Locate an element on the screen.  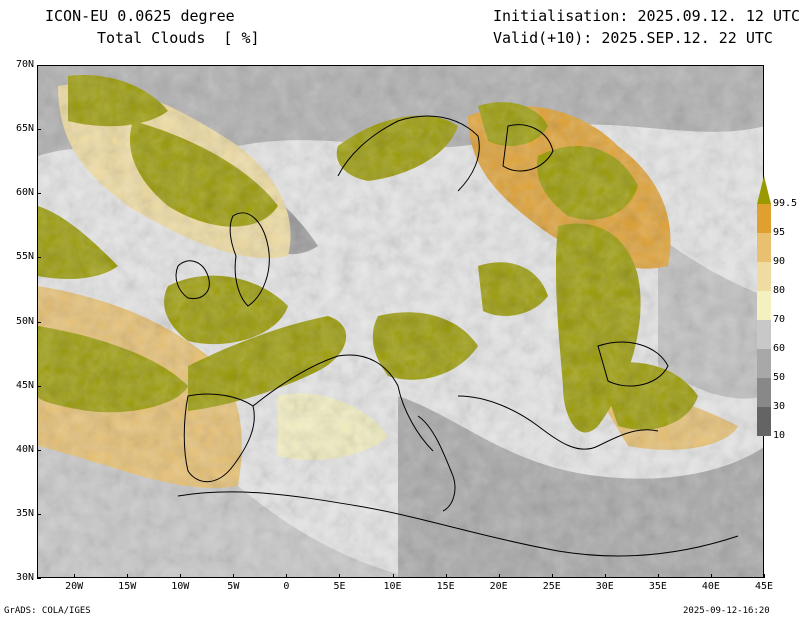
lon-label: 20E is located at coordinates (498, 586).